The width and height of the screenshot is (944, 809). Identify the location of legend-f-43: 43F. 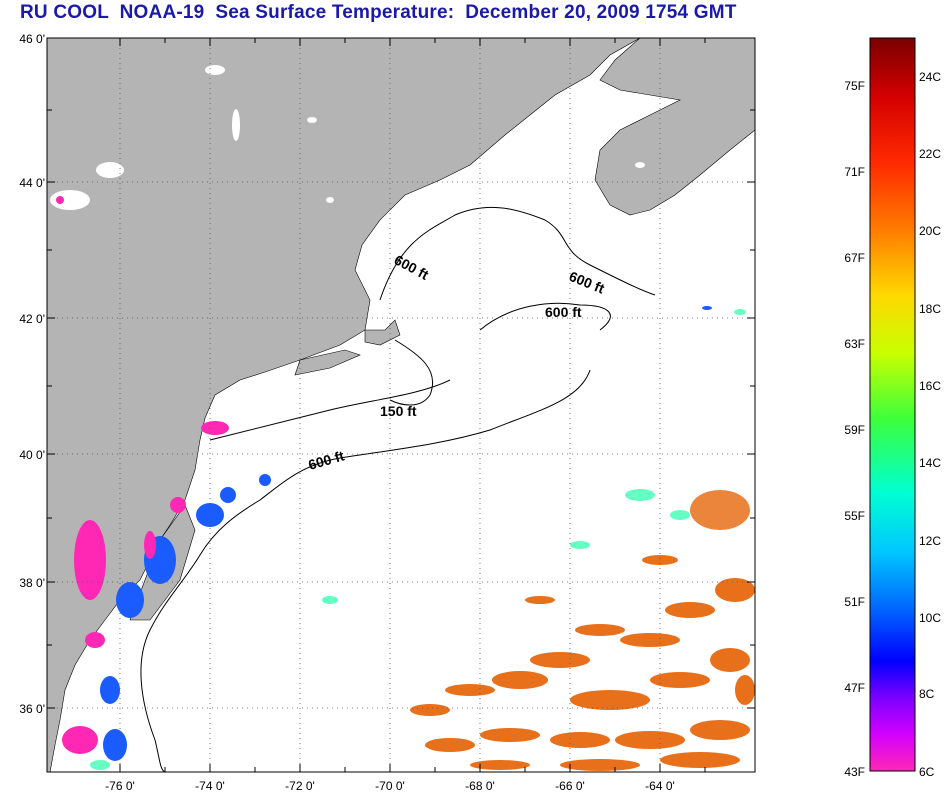
(854, 772).